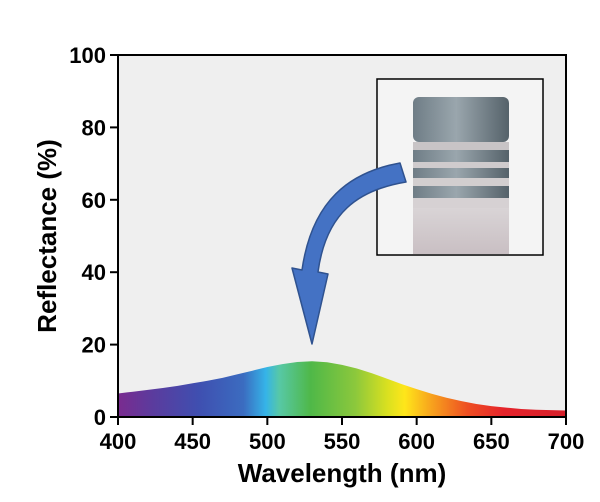  Describe the element at coordinates (47, 236) in the screenshot. I see `y-axis-title: Reflectance (%)` at that location.